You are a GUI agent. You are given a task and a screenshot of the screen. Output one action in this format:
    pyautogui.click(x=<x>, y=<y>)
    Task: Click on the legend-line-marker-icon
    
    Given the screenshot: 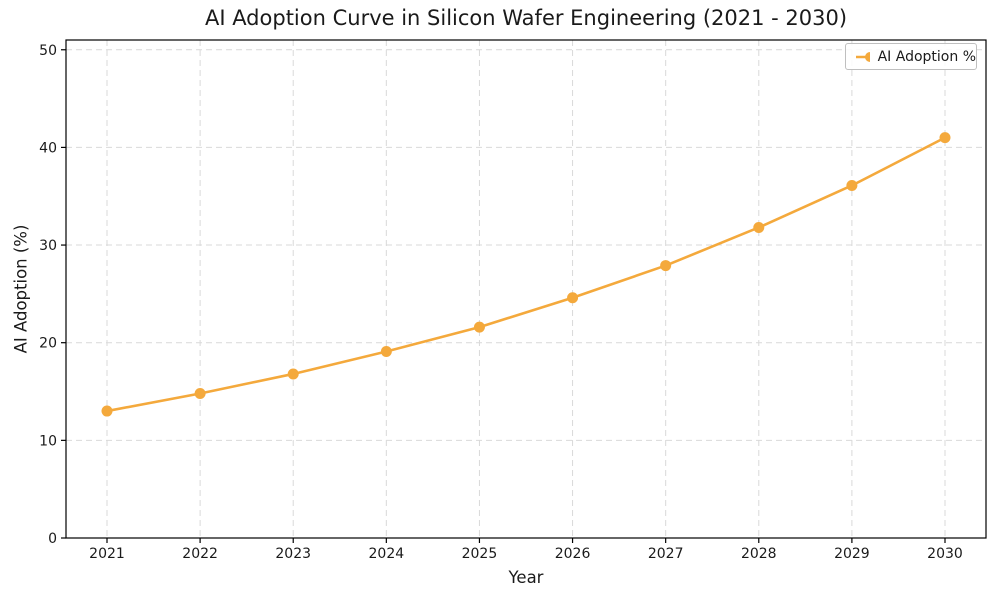 What is the action you would take?
    pyautogui.click(x=863, y=56)
    